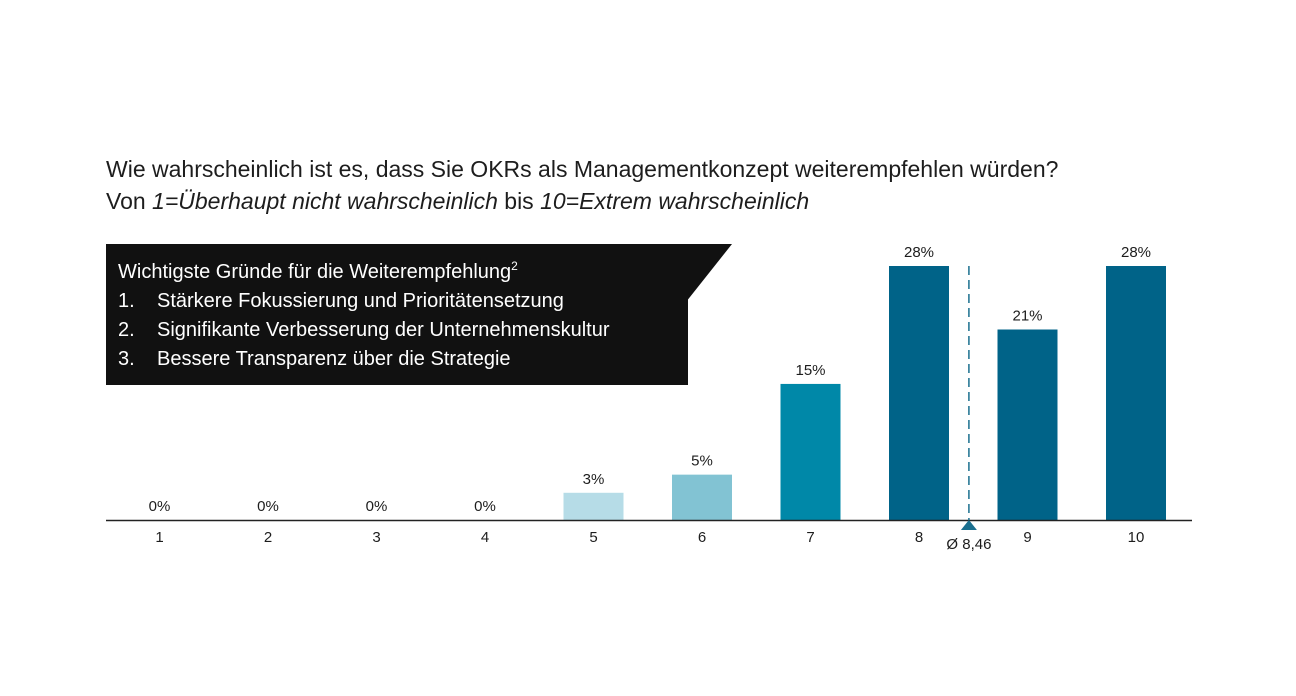 This screenshot has height=696, width=1296. Describe the element at coordinates (519, 201) in the screenshot. I see `scale-mid: bis` at that location.